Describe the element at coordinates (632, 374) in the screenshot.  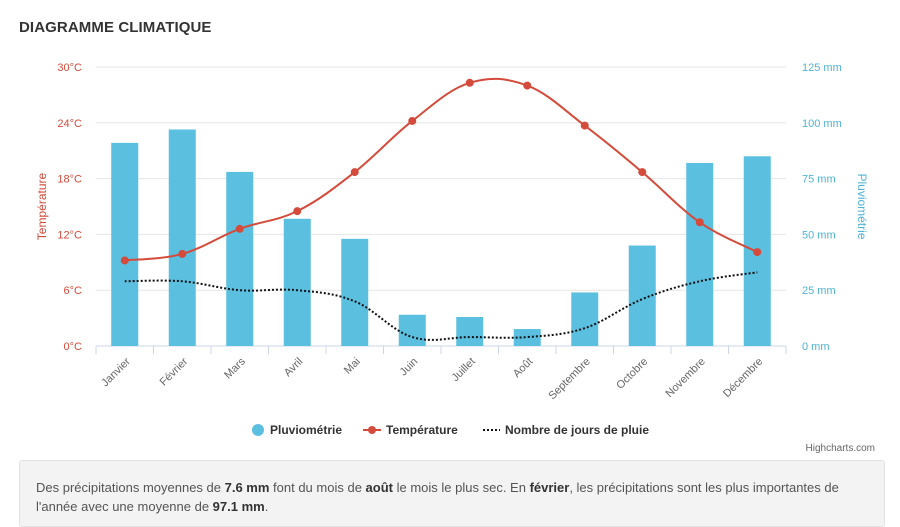
I see `x-tick-label: Octobre` at that location.